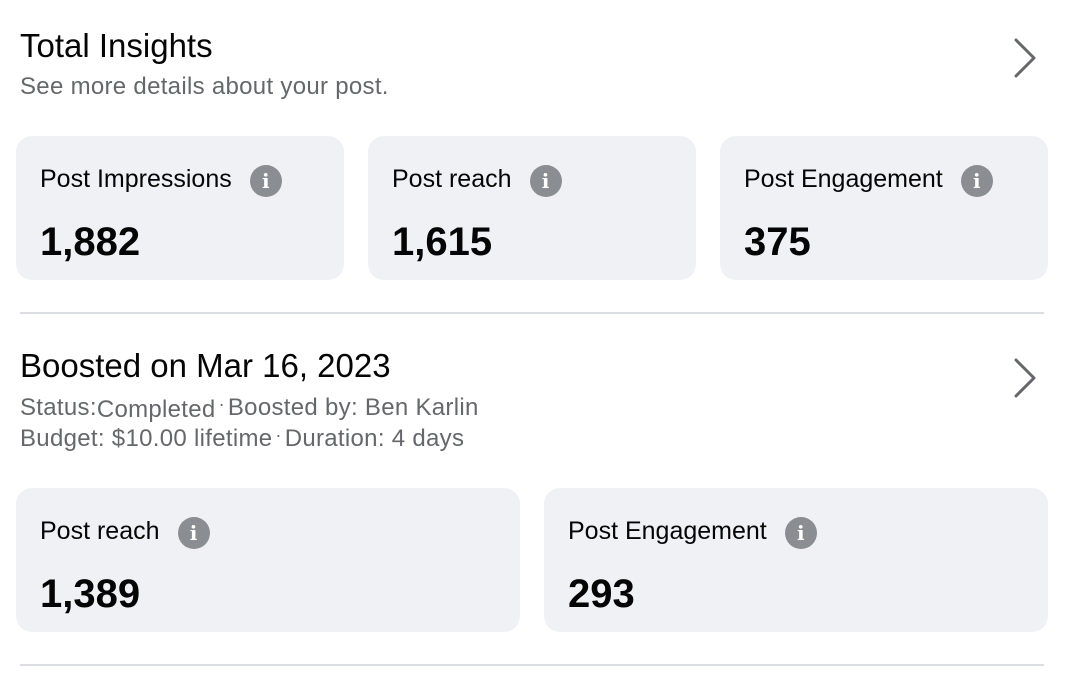 Image resolution: width=1072 pixels, height=682 pixels. What do you see at coordinates (601, 594) in the screenshot?
I see `metric-value: 293` at bounding box center [601, 594].